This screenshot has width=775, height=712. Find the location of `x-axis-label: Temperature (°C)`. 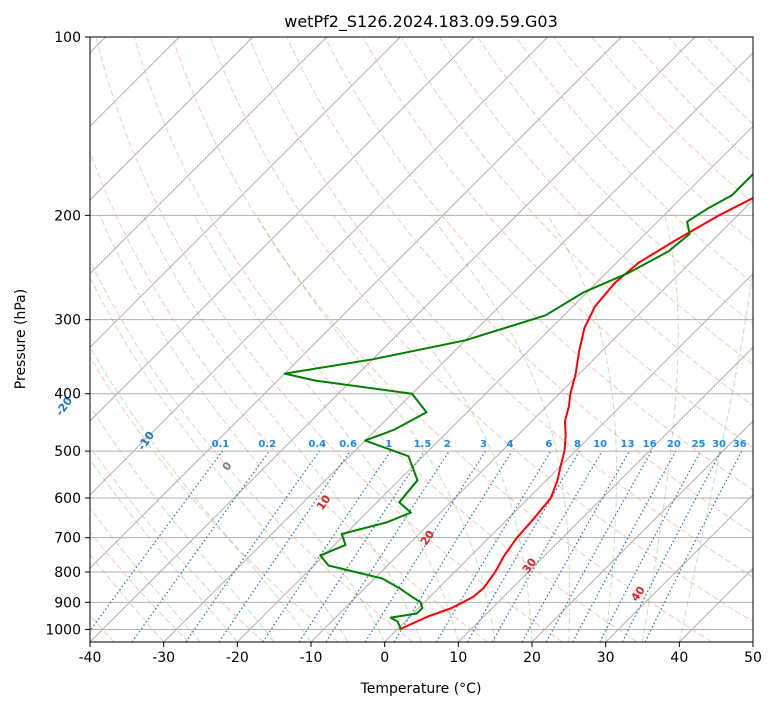

x-axis-label: Temperature (°C) is located at coordinates (421, 689).